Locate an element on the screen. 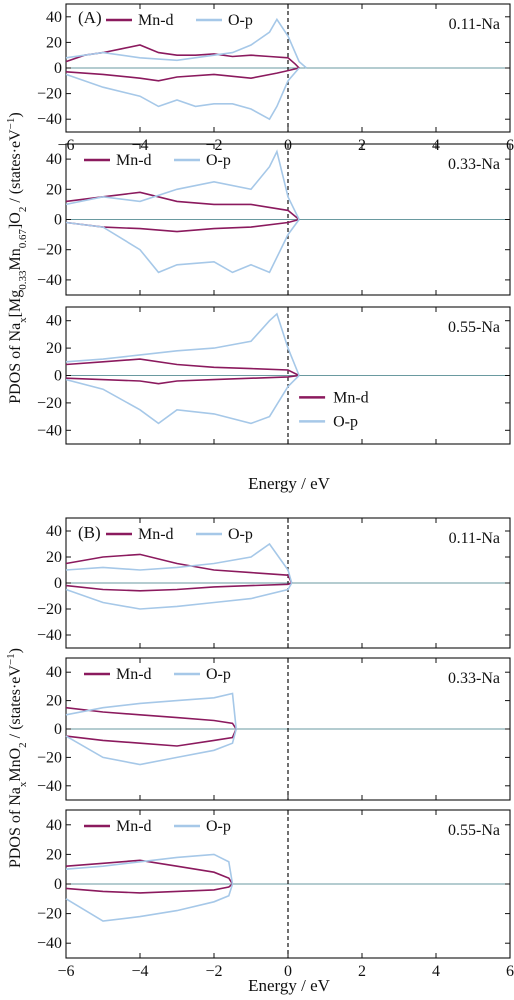 This screenshot has height=1000, width=514. xtick-label: 0 is located at coordinates (288, 971).